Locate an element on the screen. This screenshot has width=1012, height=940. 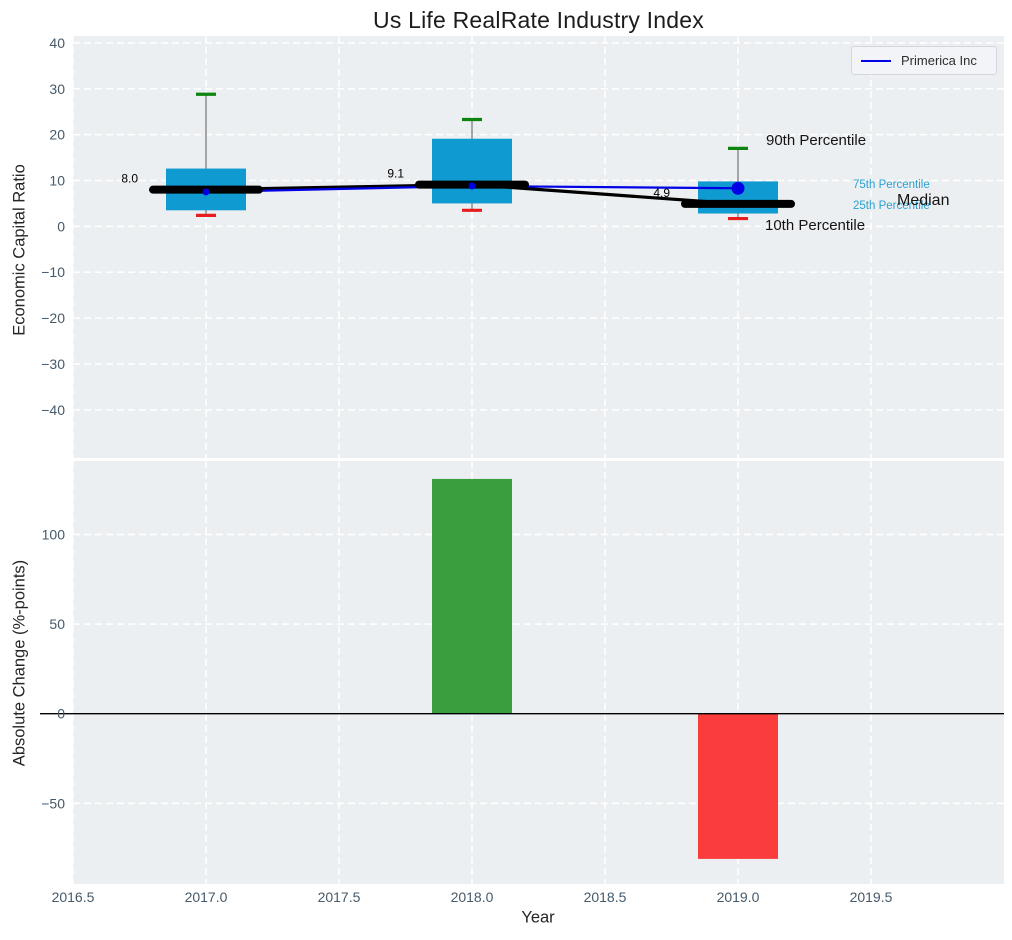
y-tick-label-top: 0 is located at coordinates (61, 226).